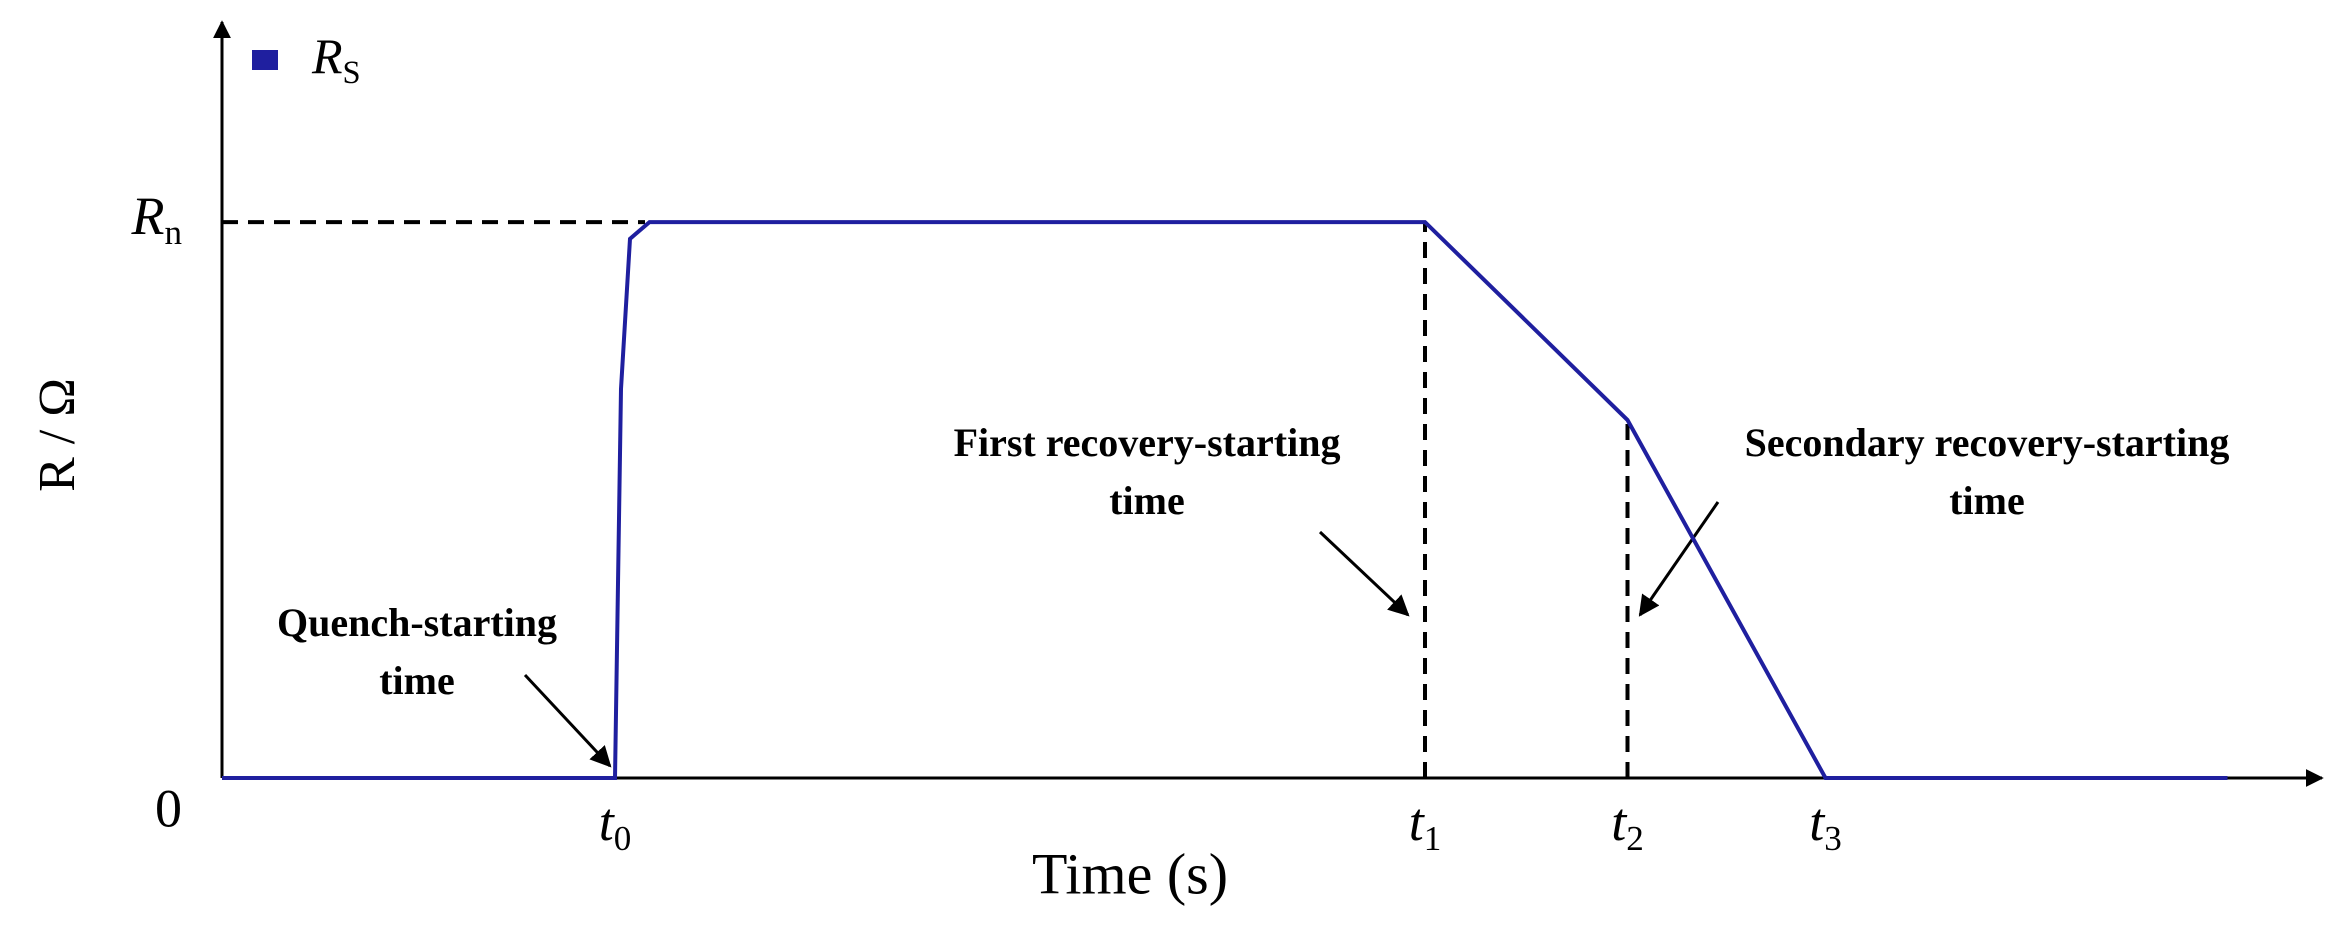  What do you see at coordinates (1627, 825) in the screenshot?
I see `x-tick-label: t2` at bounding box center [1627, 825].